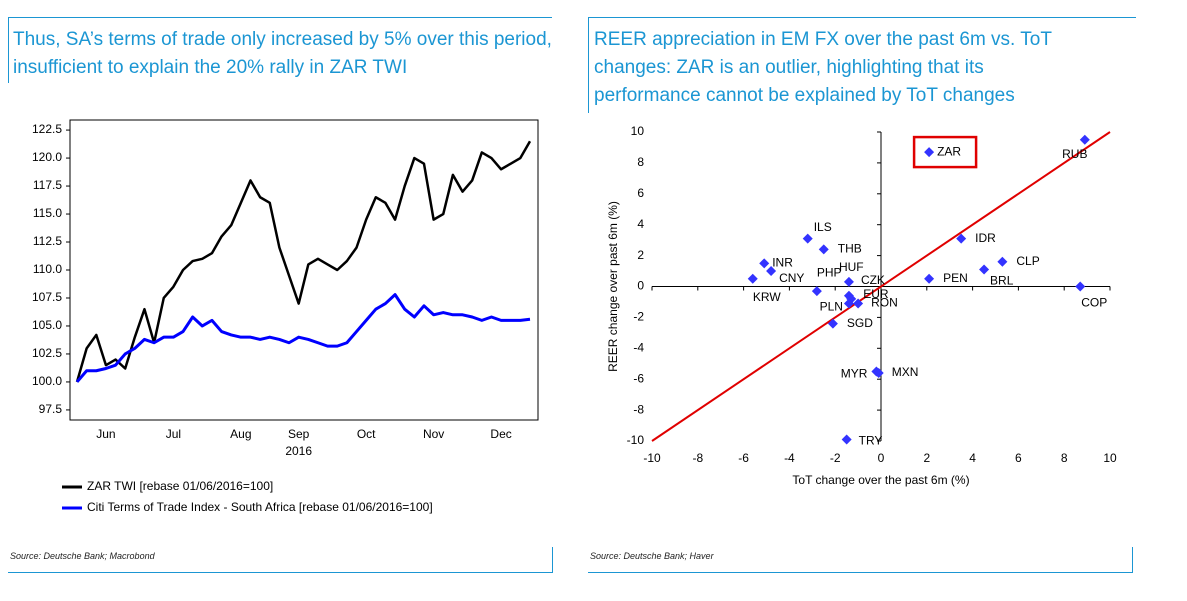 The image size is (1187, 601). Describe the element at coordinates (789, 458) in the screenshot. I see `x-tick-label: -4` at that location.